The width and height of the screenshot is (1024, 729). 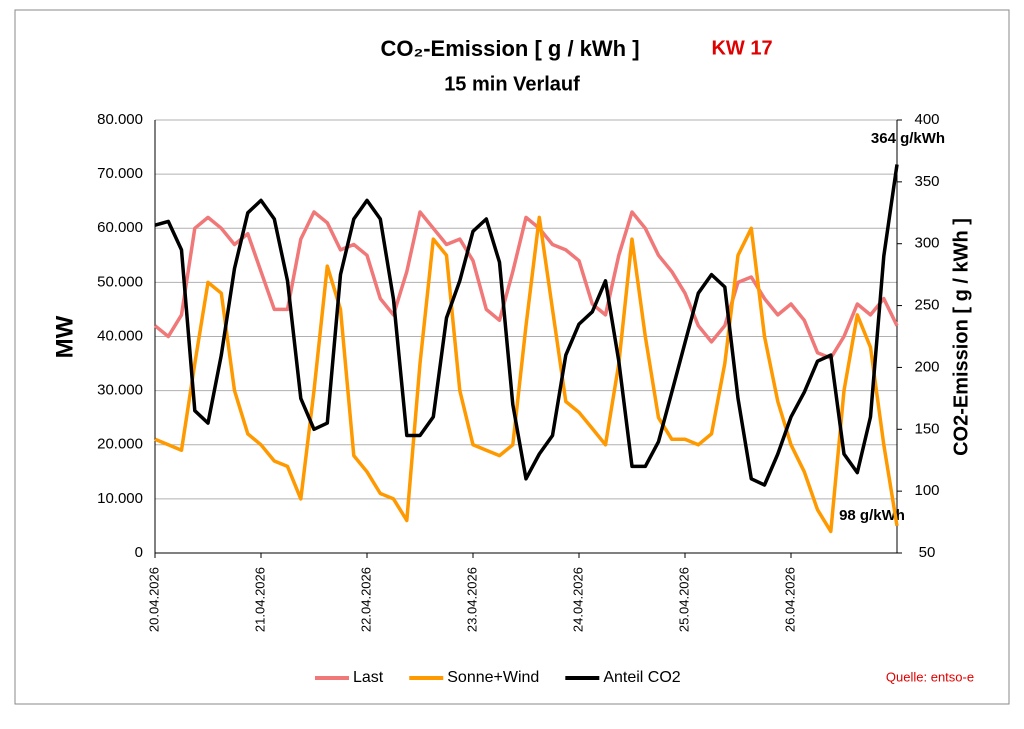 I want to click on y2-tick-label: 350, so click(x=926, y=181).